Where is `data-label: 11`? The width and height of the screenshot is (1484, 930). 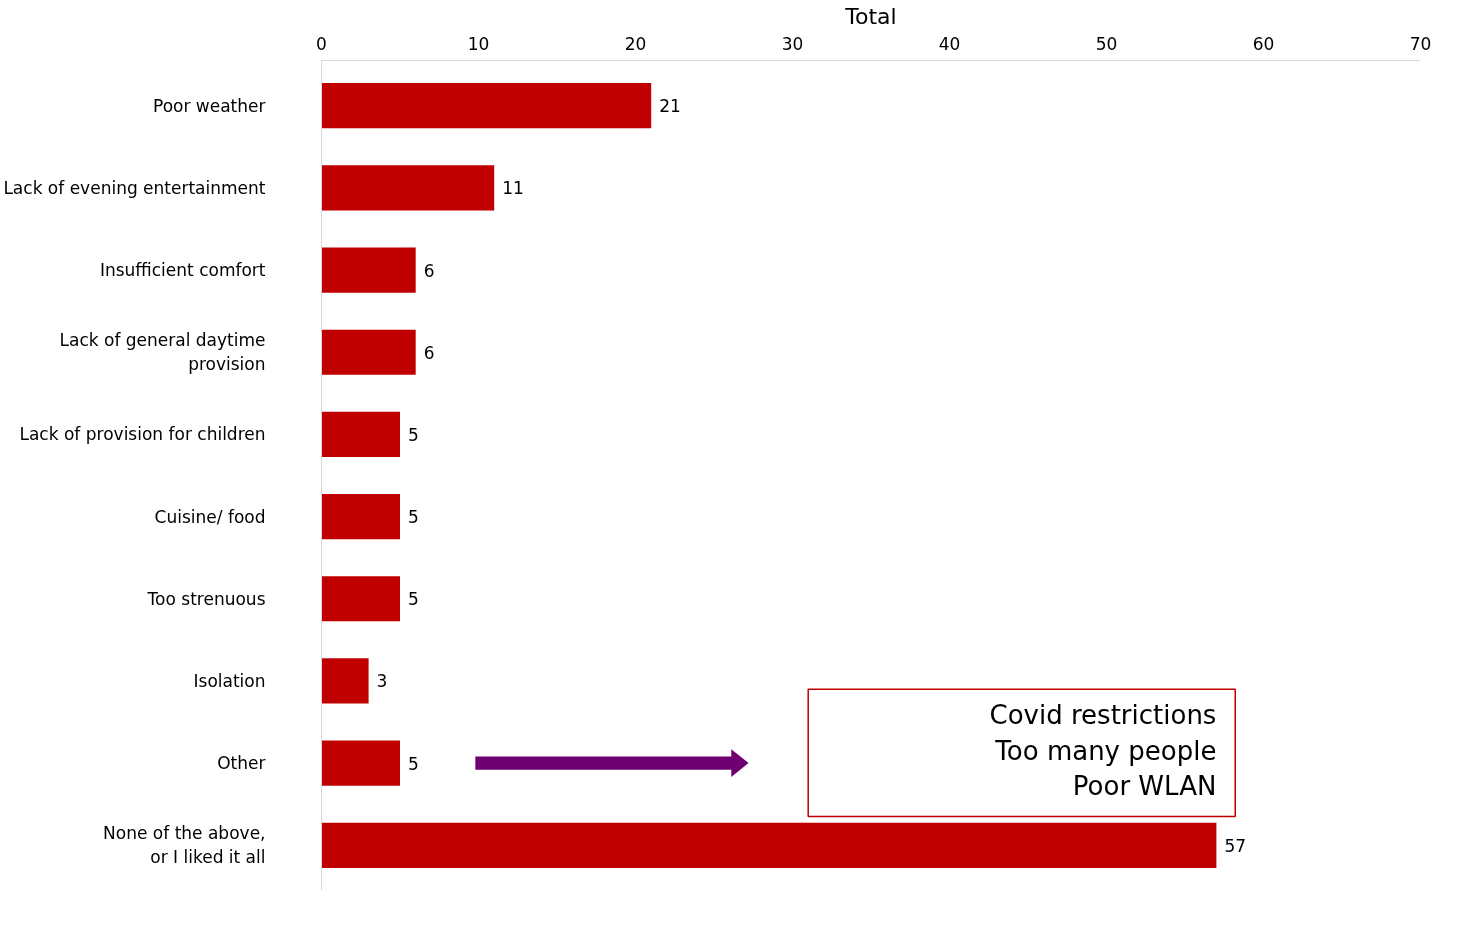
data-label: 11 is located at coordinates (513, 188).